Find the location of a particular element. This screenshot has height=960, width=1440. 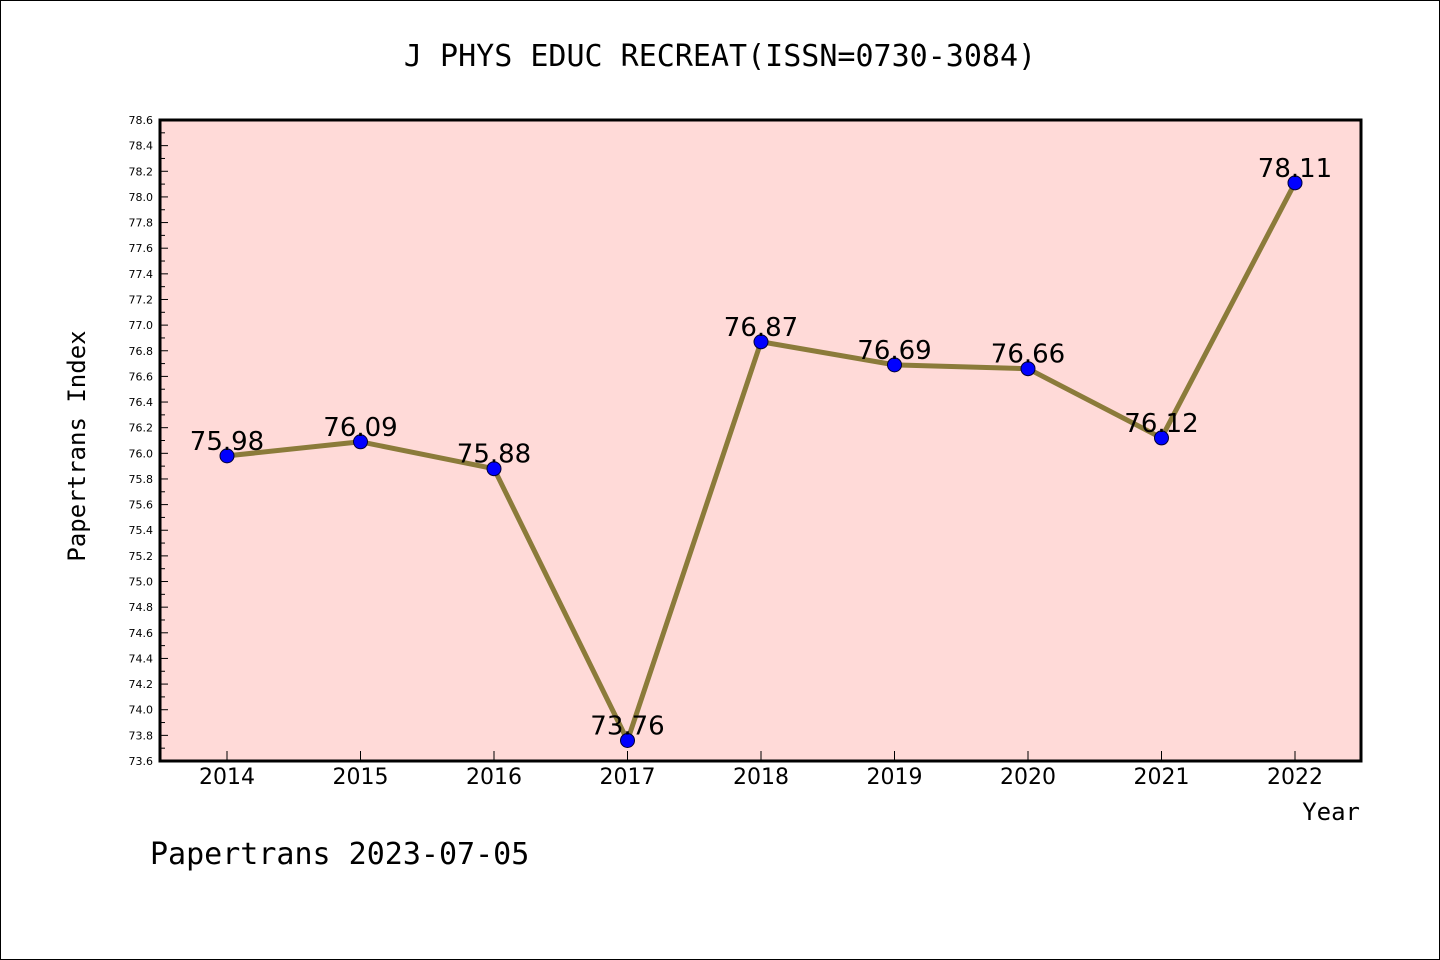

x-tick-label: 2019 is located at coordinates (895, 777).